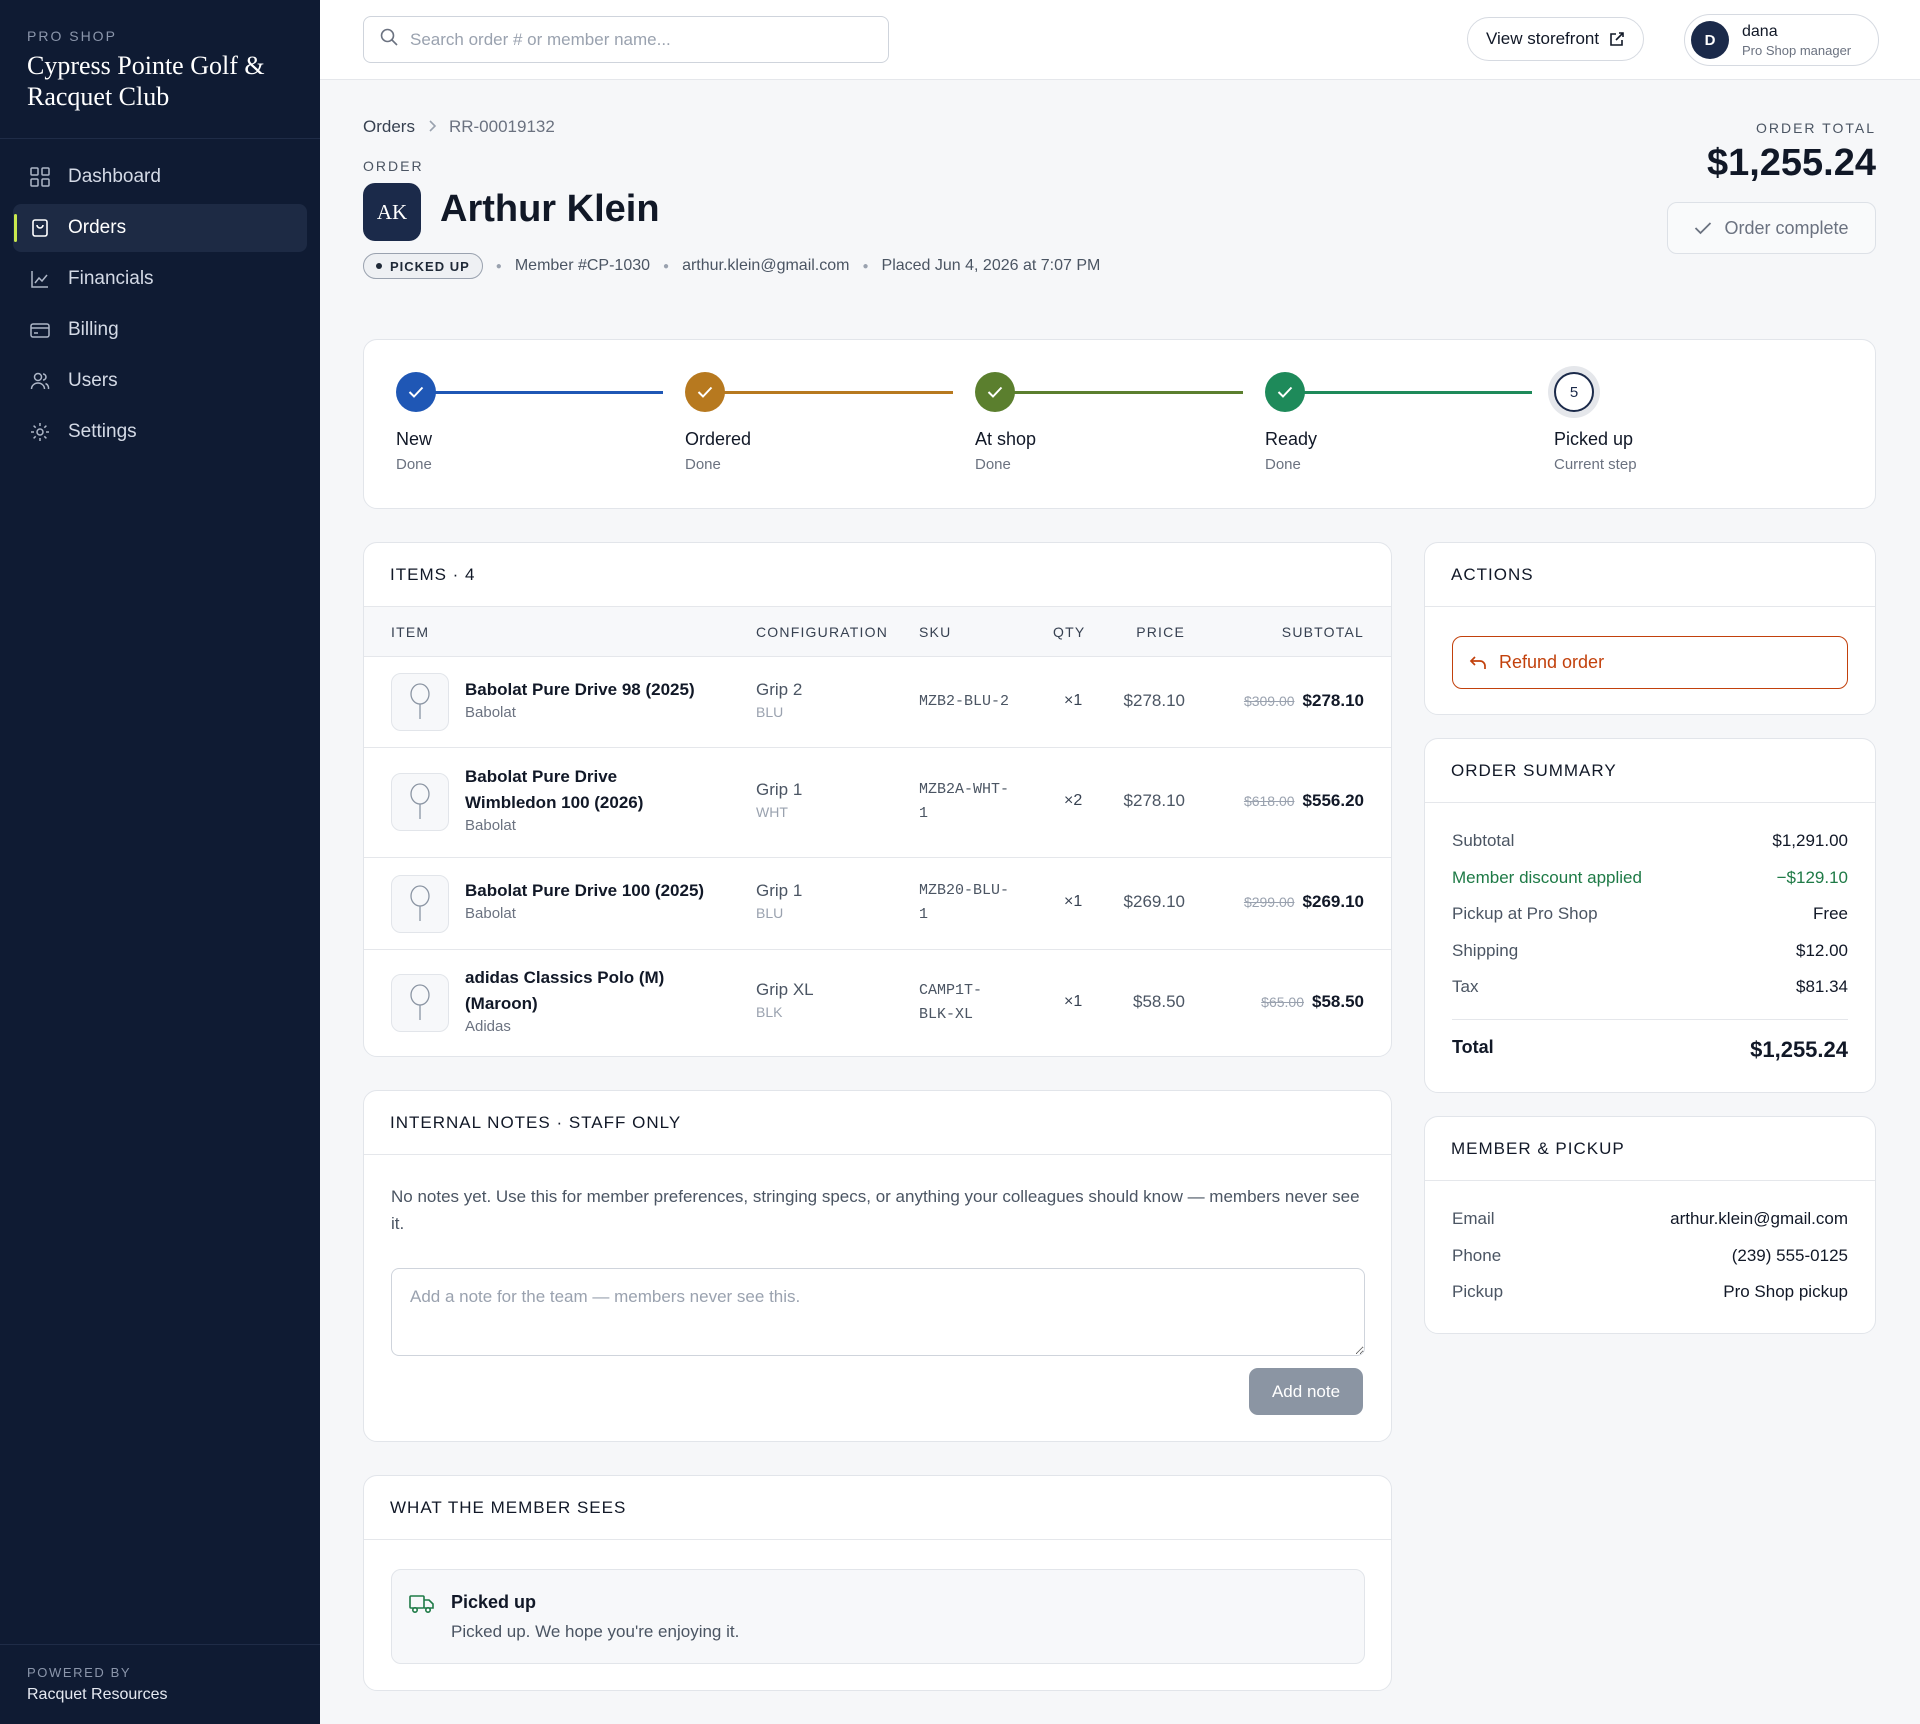  Describe the element at coordinates (1595, 464) in the screenshot. I see `step-status: Current step` at that location.